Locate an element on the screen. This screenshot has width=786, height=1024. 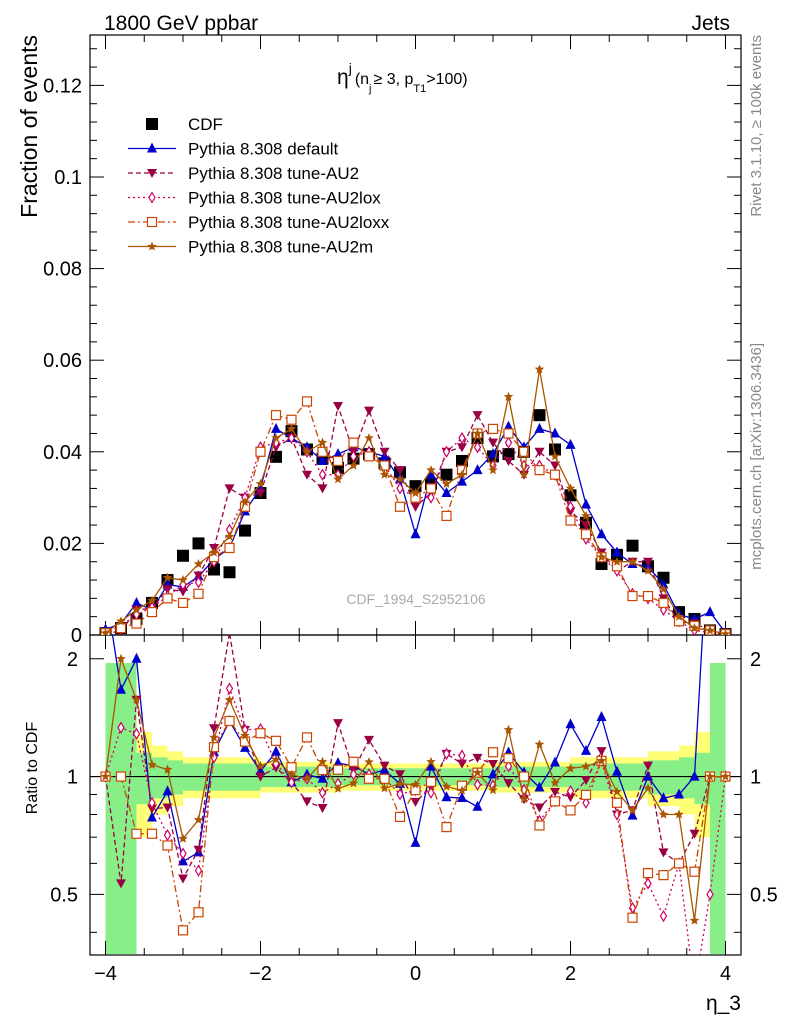
y-tick-label-ratio-right: 1 is located at coordinates (755, 778).